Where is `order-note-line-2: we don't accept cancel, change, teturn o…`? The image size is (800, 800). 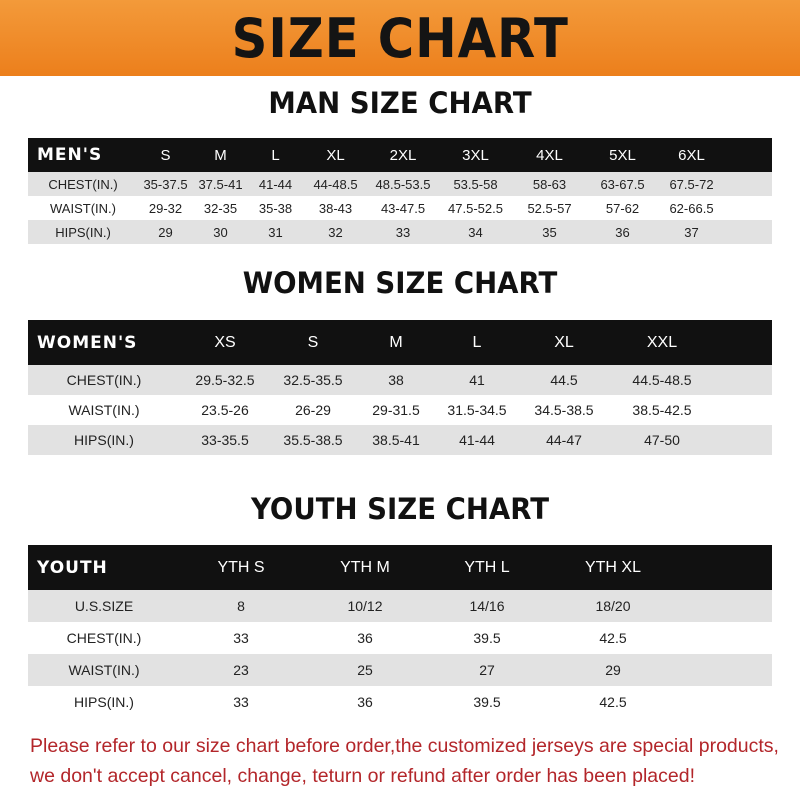
order-note-line-2: we don't accept cancel, change, teturn o… is located at coordinates (362, 776).